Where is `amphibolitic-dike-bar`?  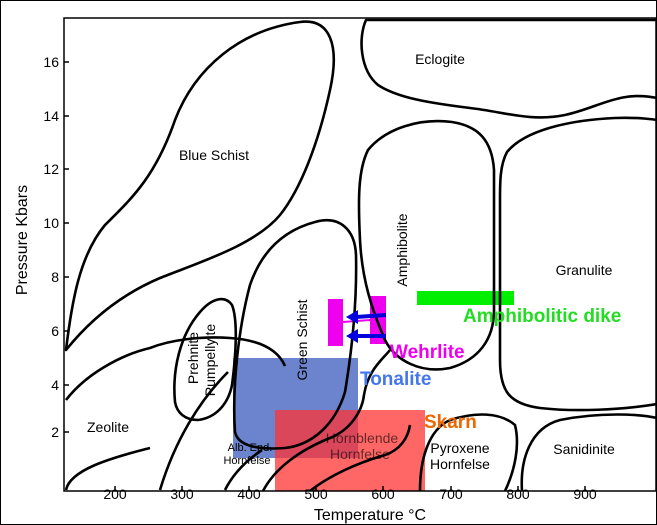 amphibolitic-dike-bar is located at coordinates (465, 298).